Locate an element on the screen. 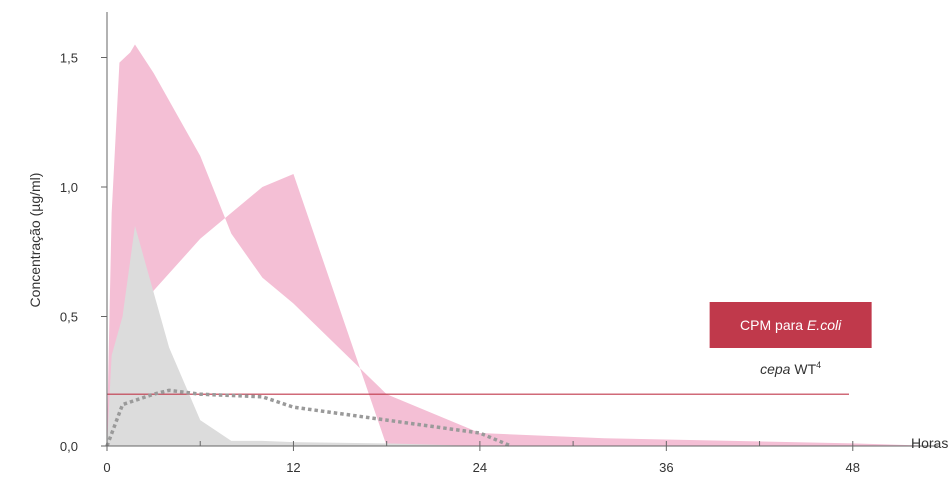  mic-label-text: CPM para E.coli is located at coordinates (791, 325).